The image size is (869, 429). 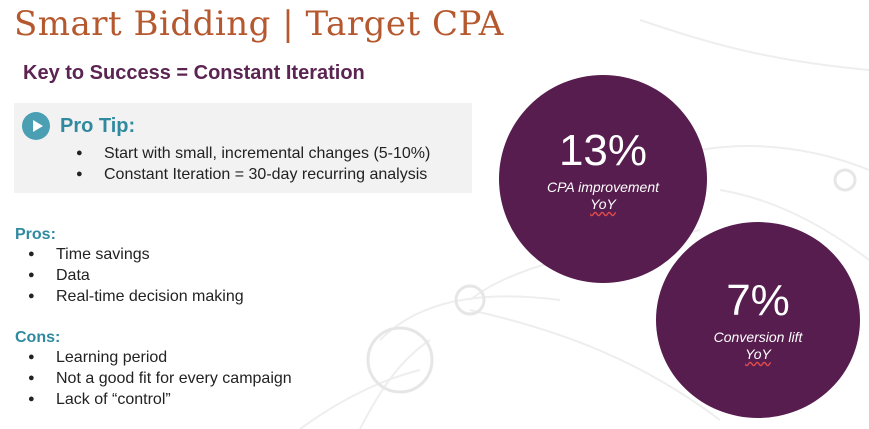 I want to click on stat-value: 7%, so click(x=758, y=300).